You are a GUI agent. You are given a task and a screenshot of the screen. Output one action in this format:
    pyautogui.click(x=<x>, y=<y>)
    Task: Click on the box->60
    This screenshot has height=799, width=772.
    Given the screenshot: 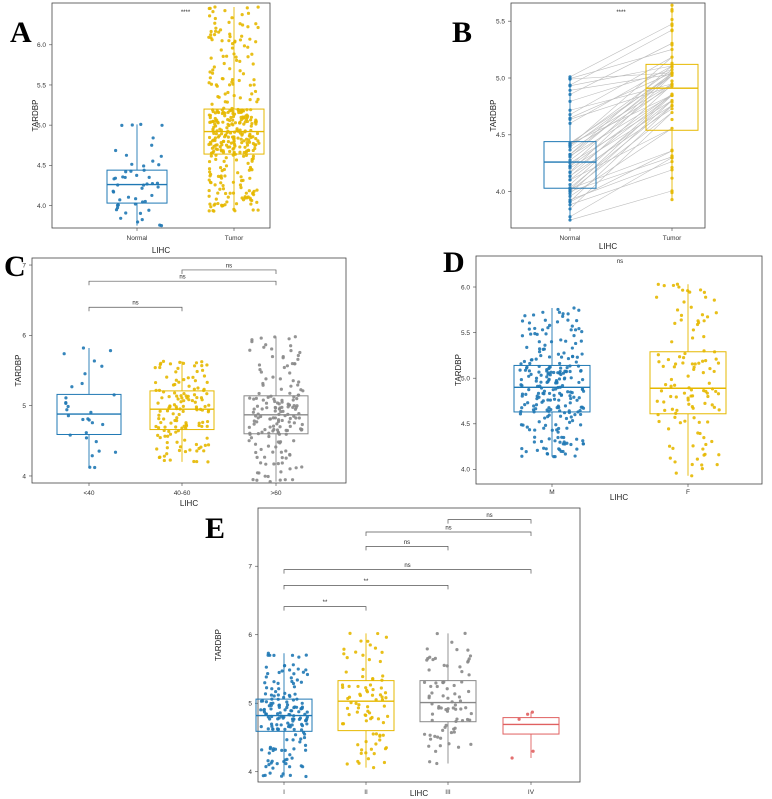 What is the action you would take?
    pyautogui.click(x=276, y=409)
    